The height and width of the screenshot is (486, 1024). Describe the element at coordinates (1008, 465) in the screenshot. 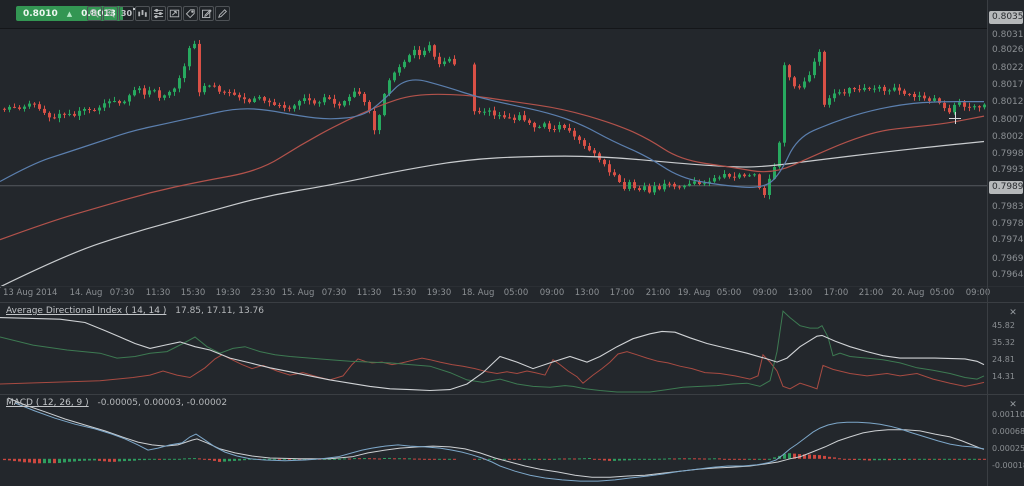

I see `macd-axis-label: -0.00018` at that location.